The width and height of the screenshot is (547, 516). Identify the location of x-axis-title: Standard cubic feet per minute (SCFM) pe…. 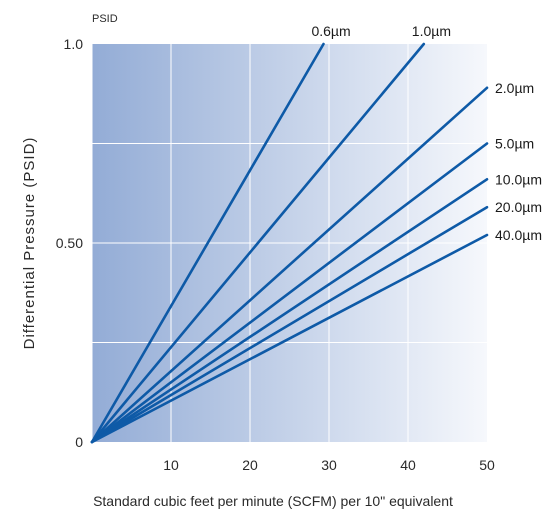
(273, 501).